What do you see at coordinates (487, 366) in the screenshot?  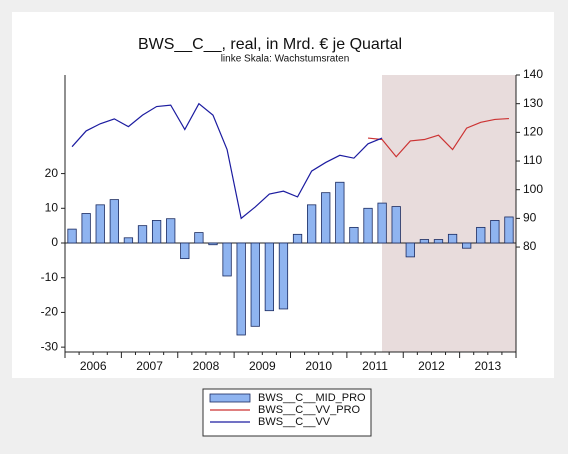 I see `x-tick-label: 2013` at bounding box center [487, 366].